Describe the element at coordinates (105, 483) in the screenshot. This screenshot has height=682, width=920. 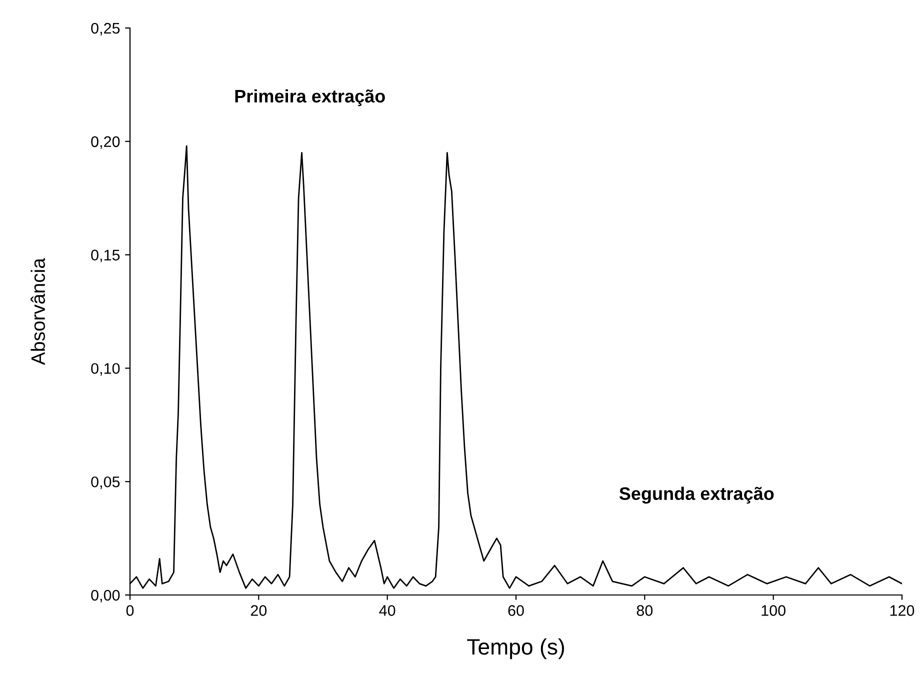
I see `y-tick-label: 0,05` at that location.